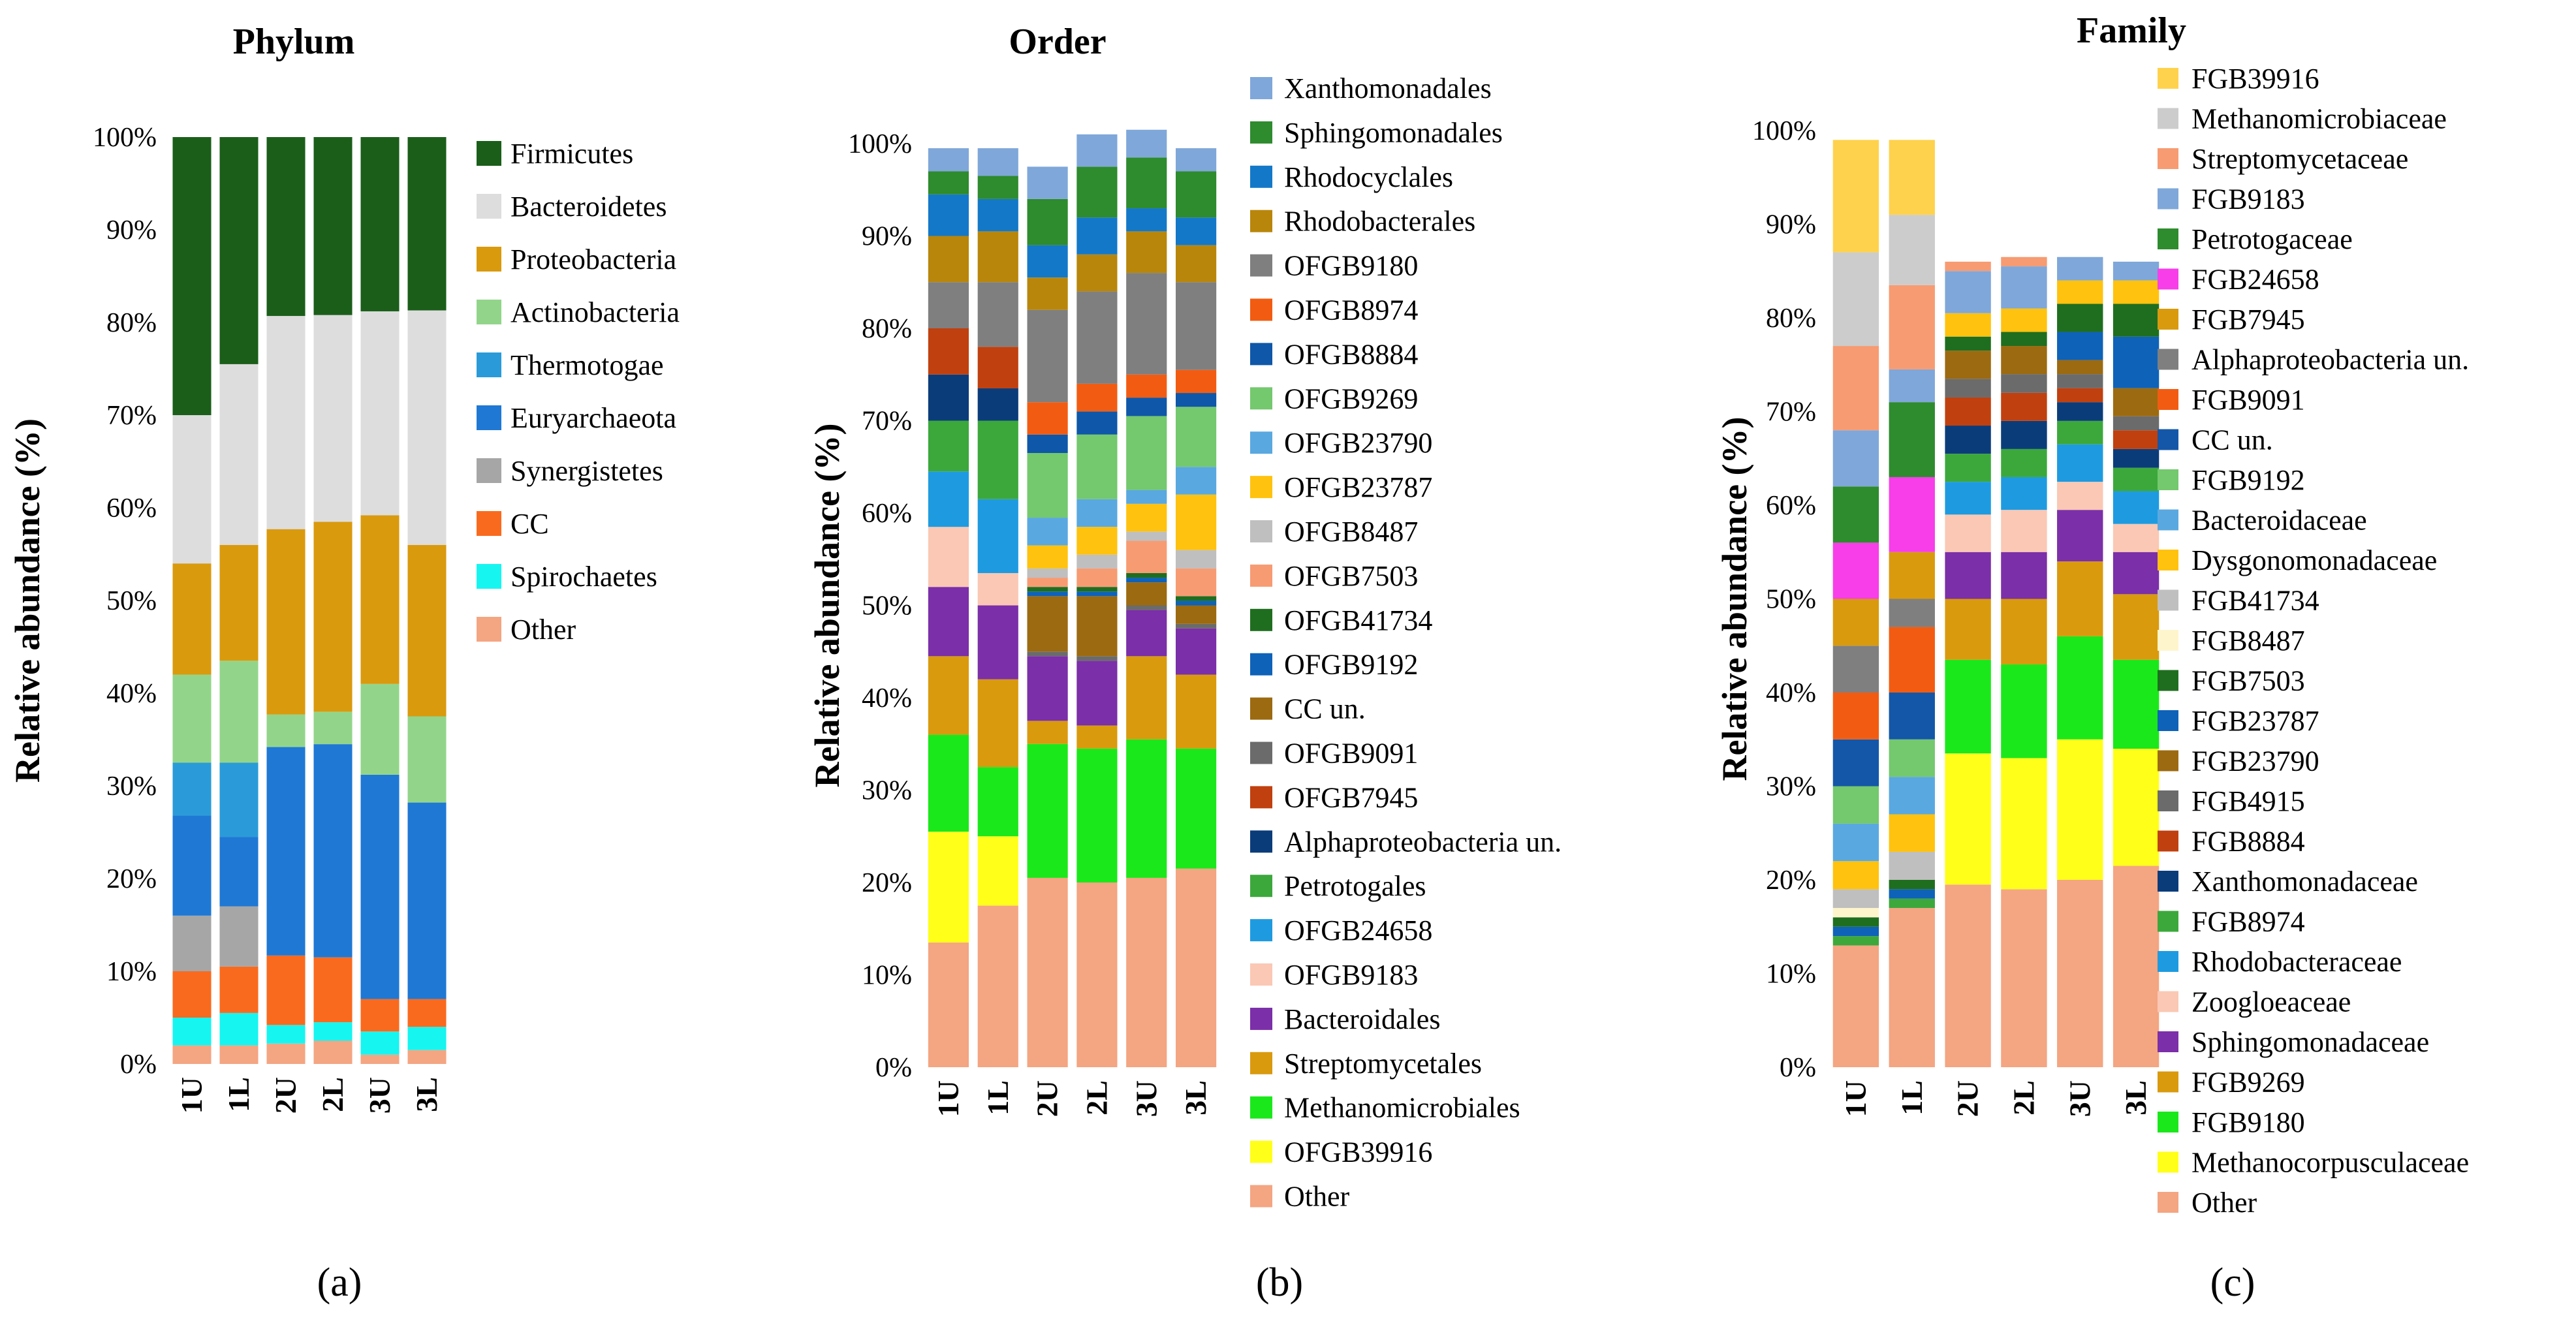 This screenshot has height=1327, width=2576. Describe the element at coordinates (1388, 88) in the screenshot. I see `order-legend-label: Xanthomonadales` at that location.